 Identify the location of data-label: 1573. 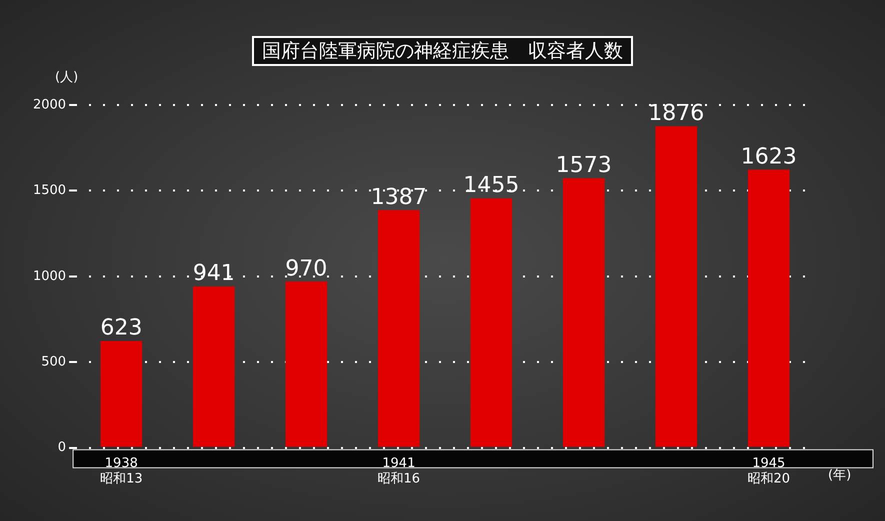
(584, 165).